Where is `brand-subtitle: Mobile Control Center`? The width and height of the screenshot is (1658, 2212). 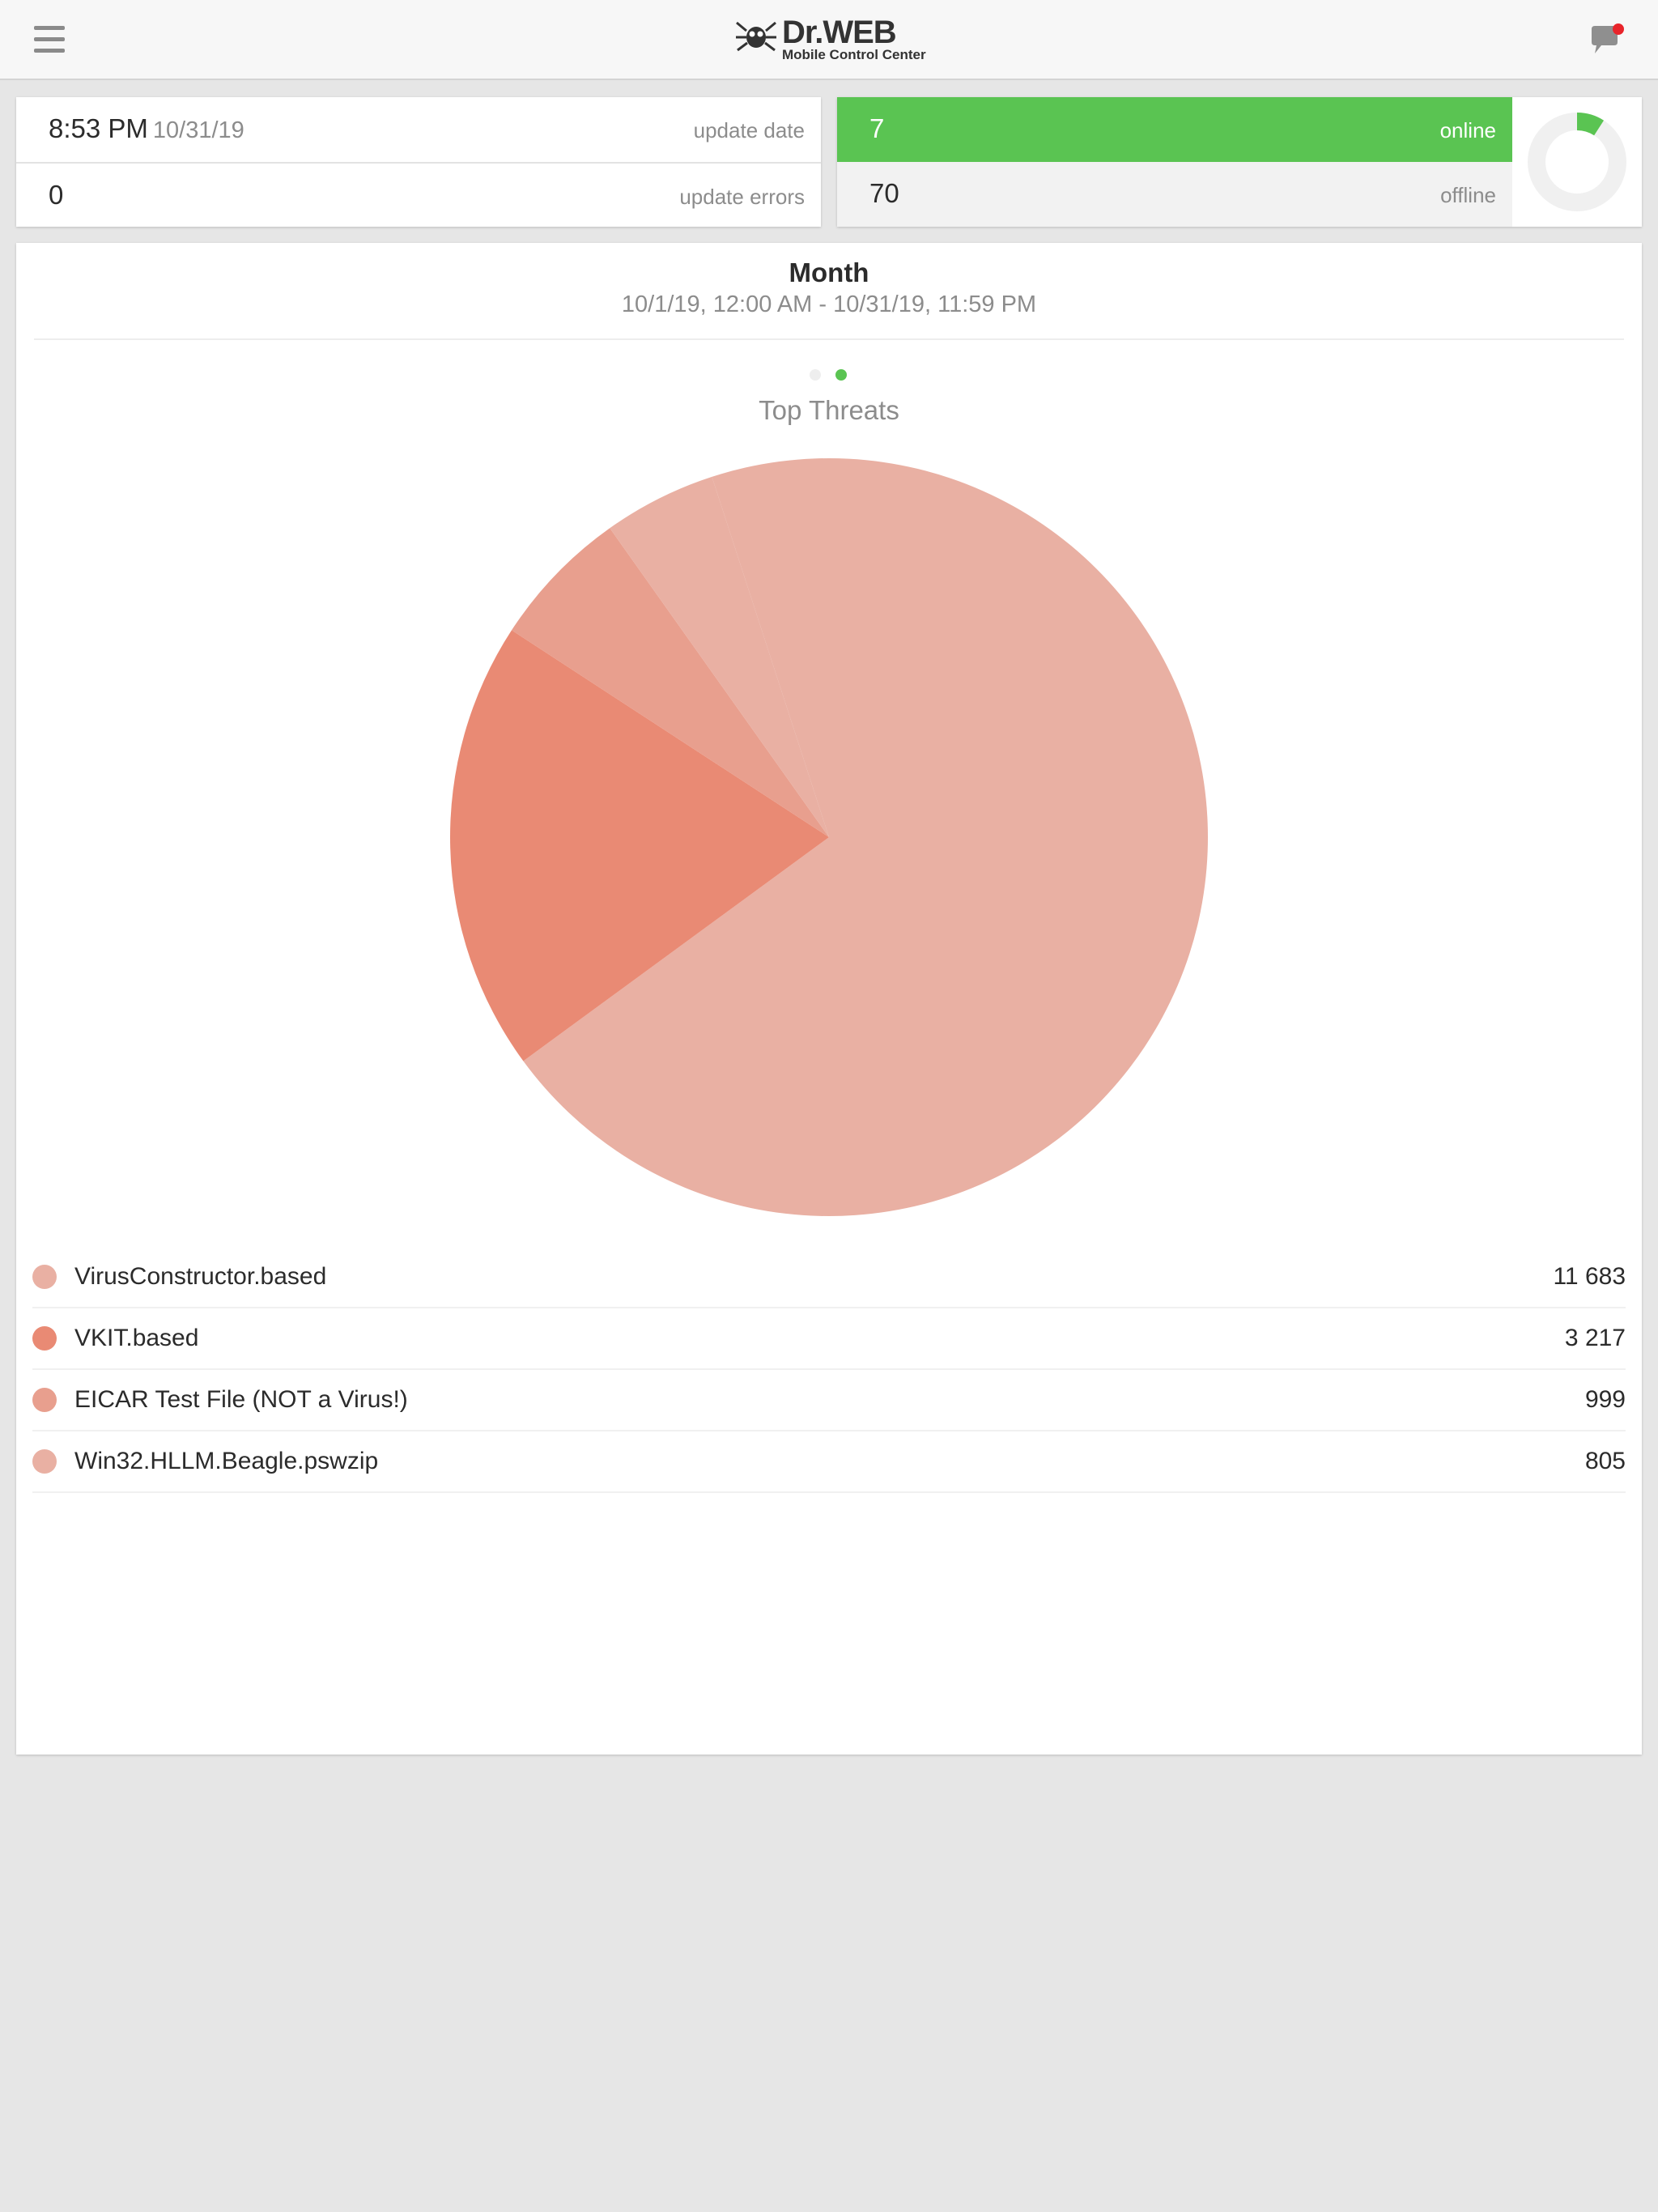 brand-subtitle: Mobile Control Center is located at coordinates (854, 55).